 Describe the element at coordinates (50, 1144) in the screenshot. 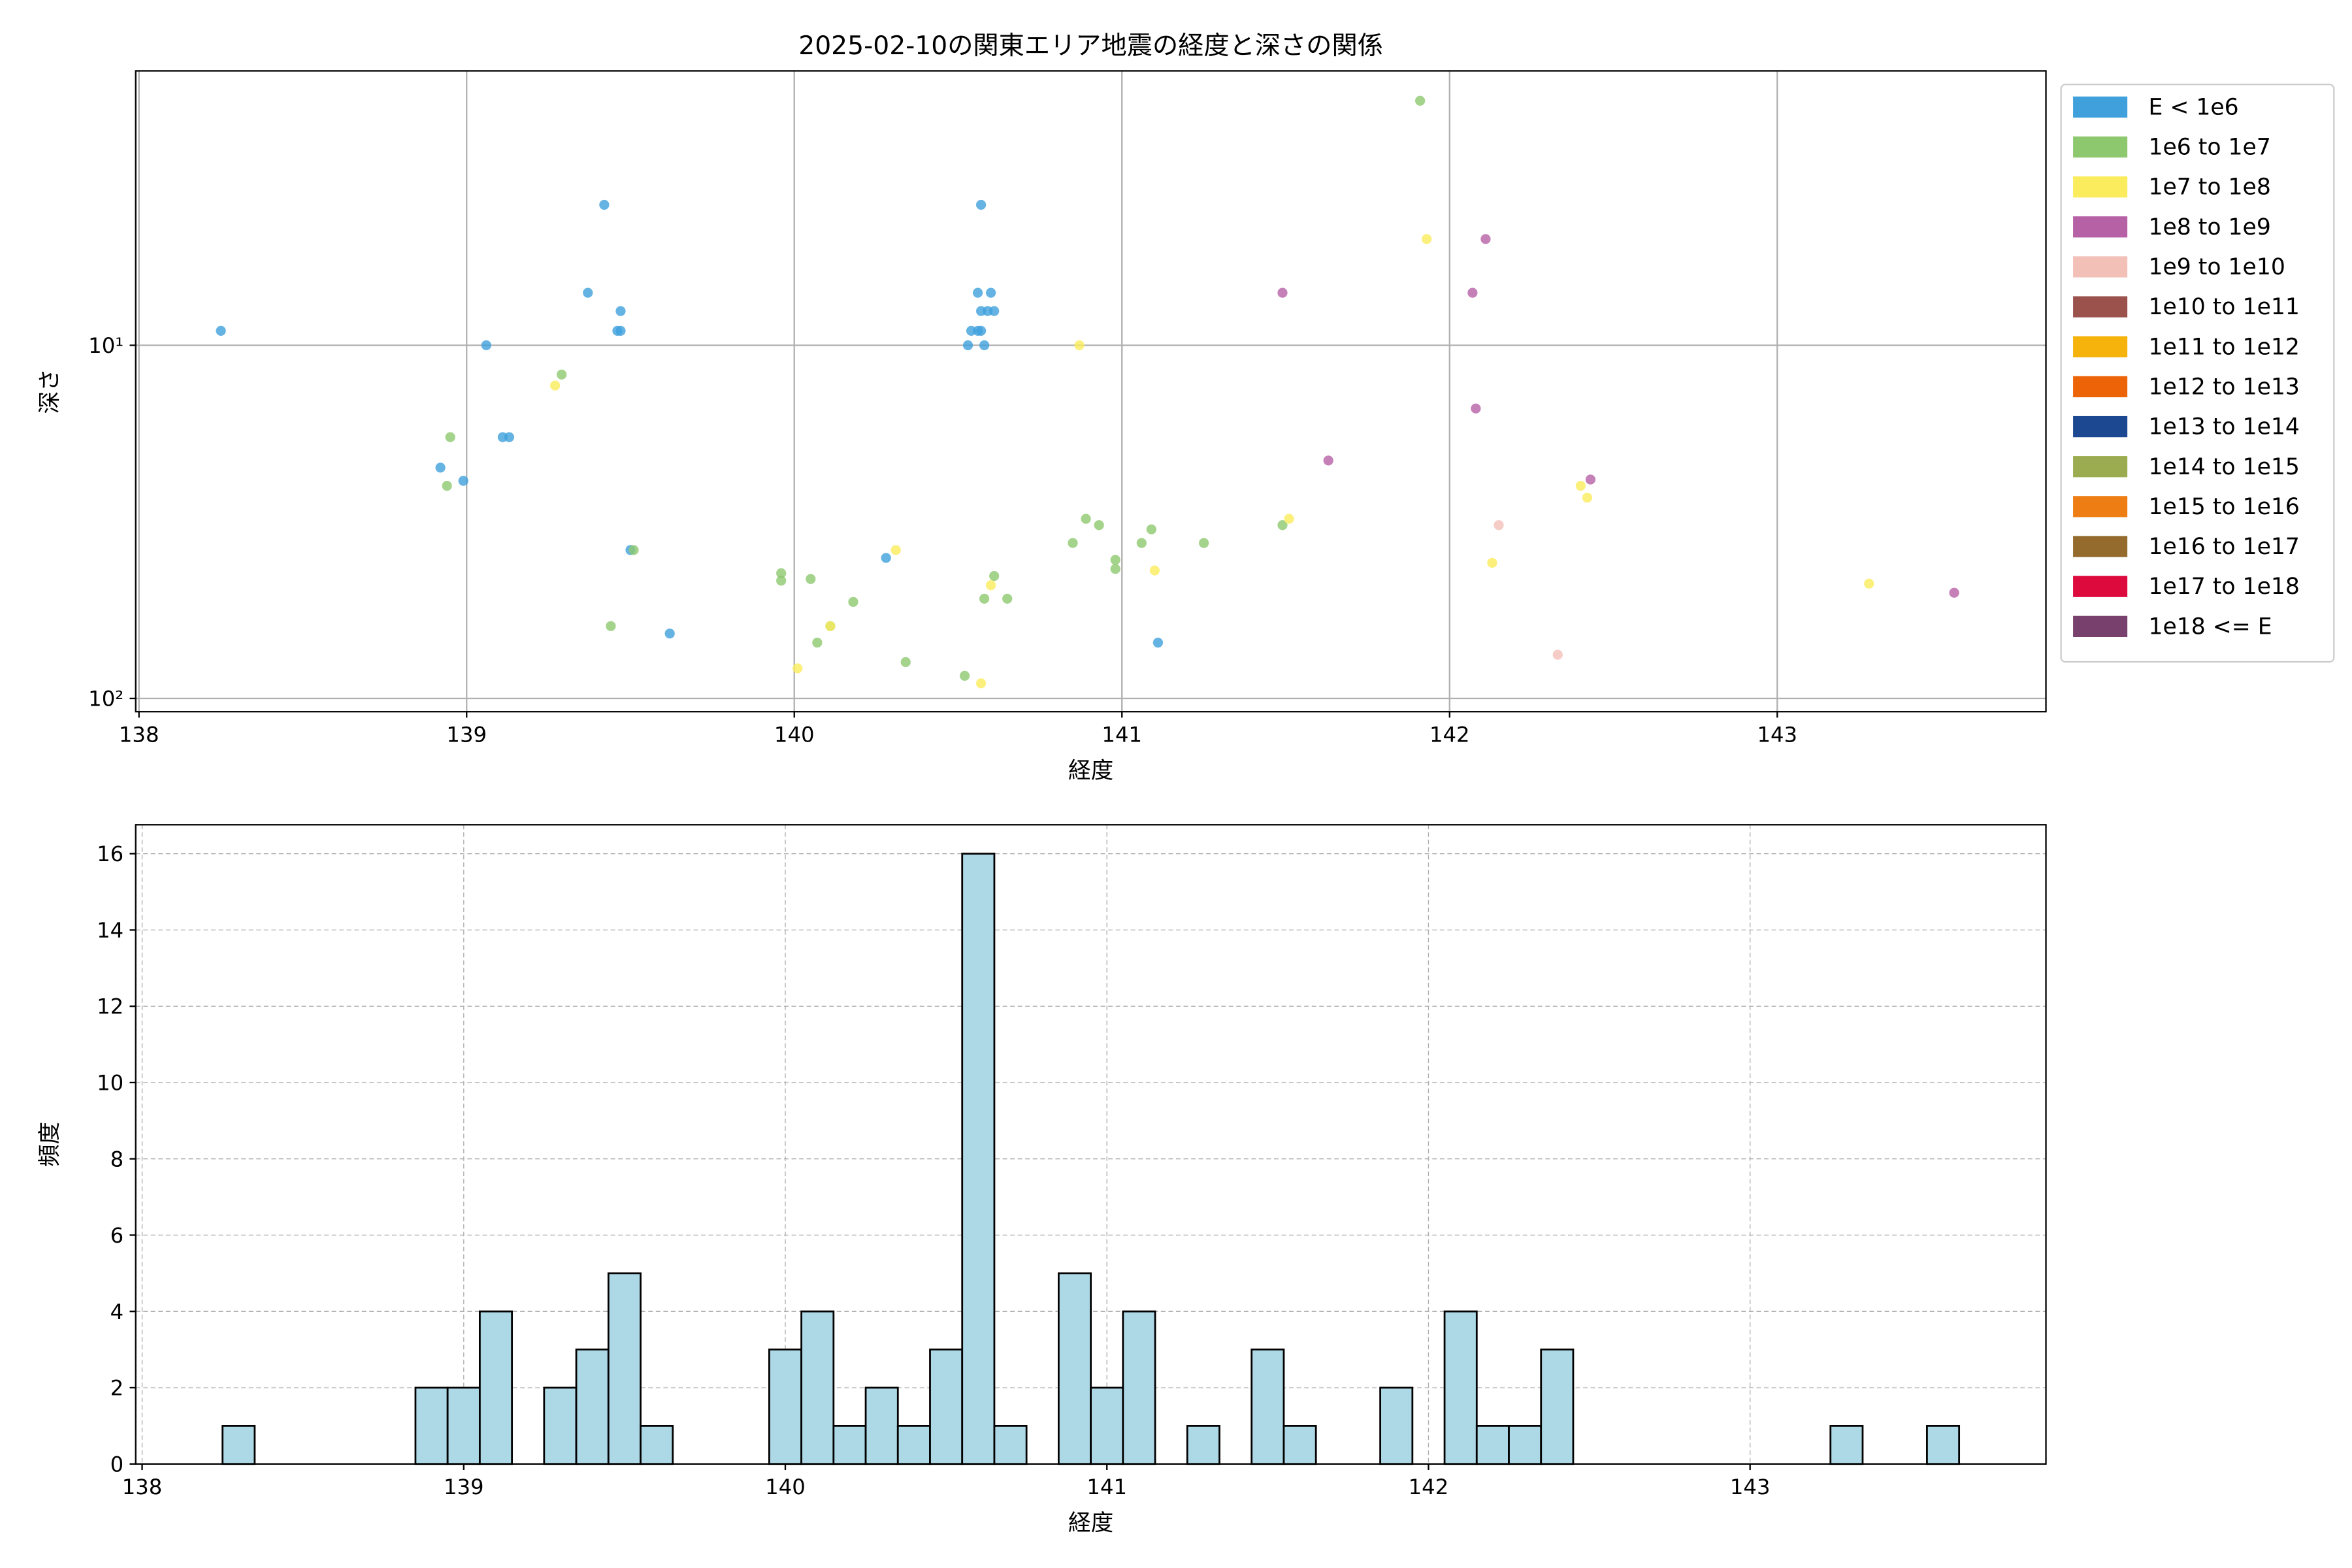

I see `y-axis-label: 頻度` at that location.